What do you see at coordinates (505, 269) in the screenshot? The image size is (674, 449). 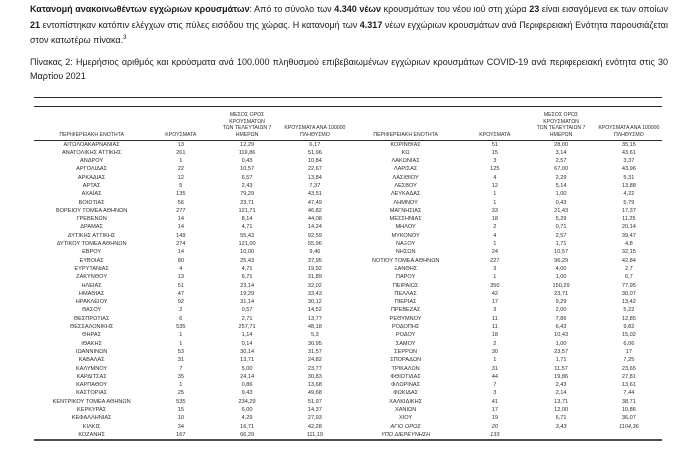 I see `table-row: ΞΑΝΘΗΣ 3 4,00 2,7` at bounding box center [505, 269].